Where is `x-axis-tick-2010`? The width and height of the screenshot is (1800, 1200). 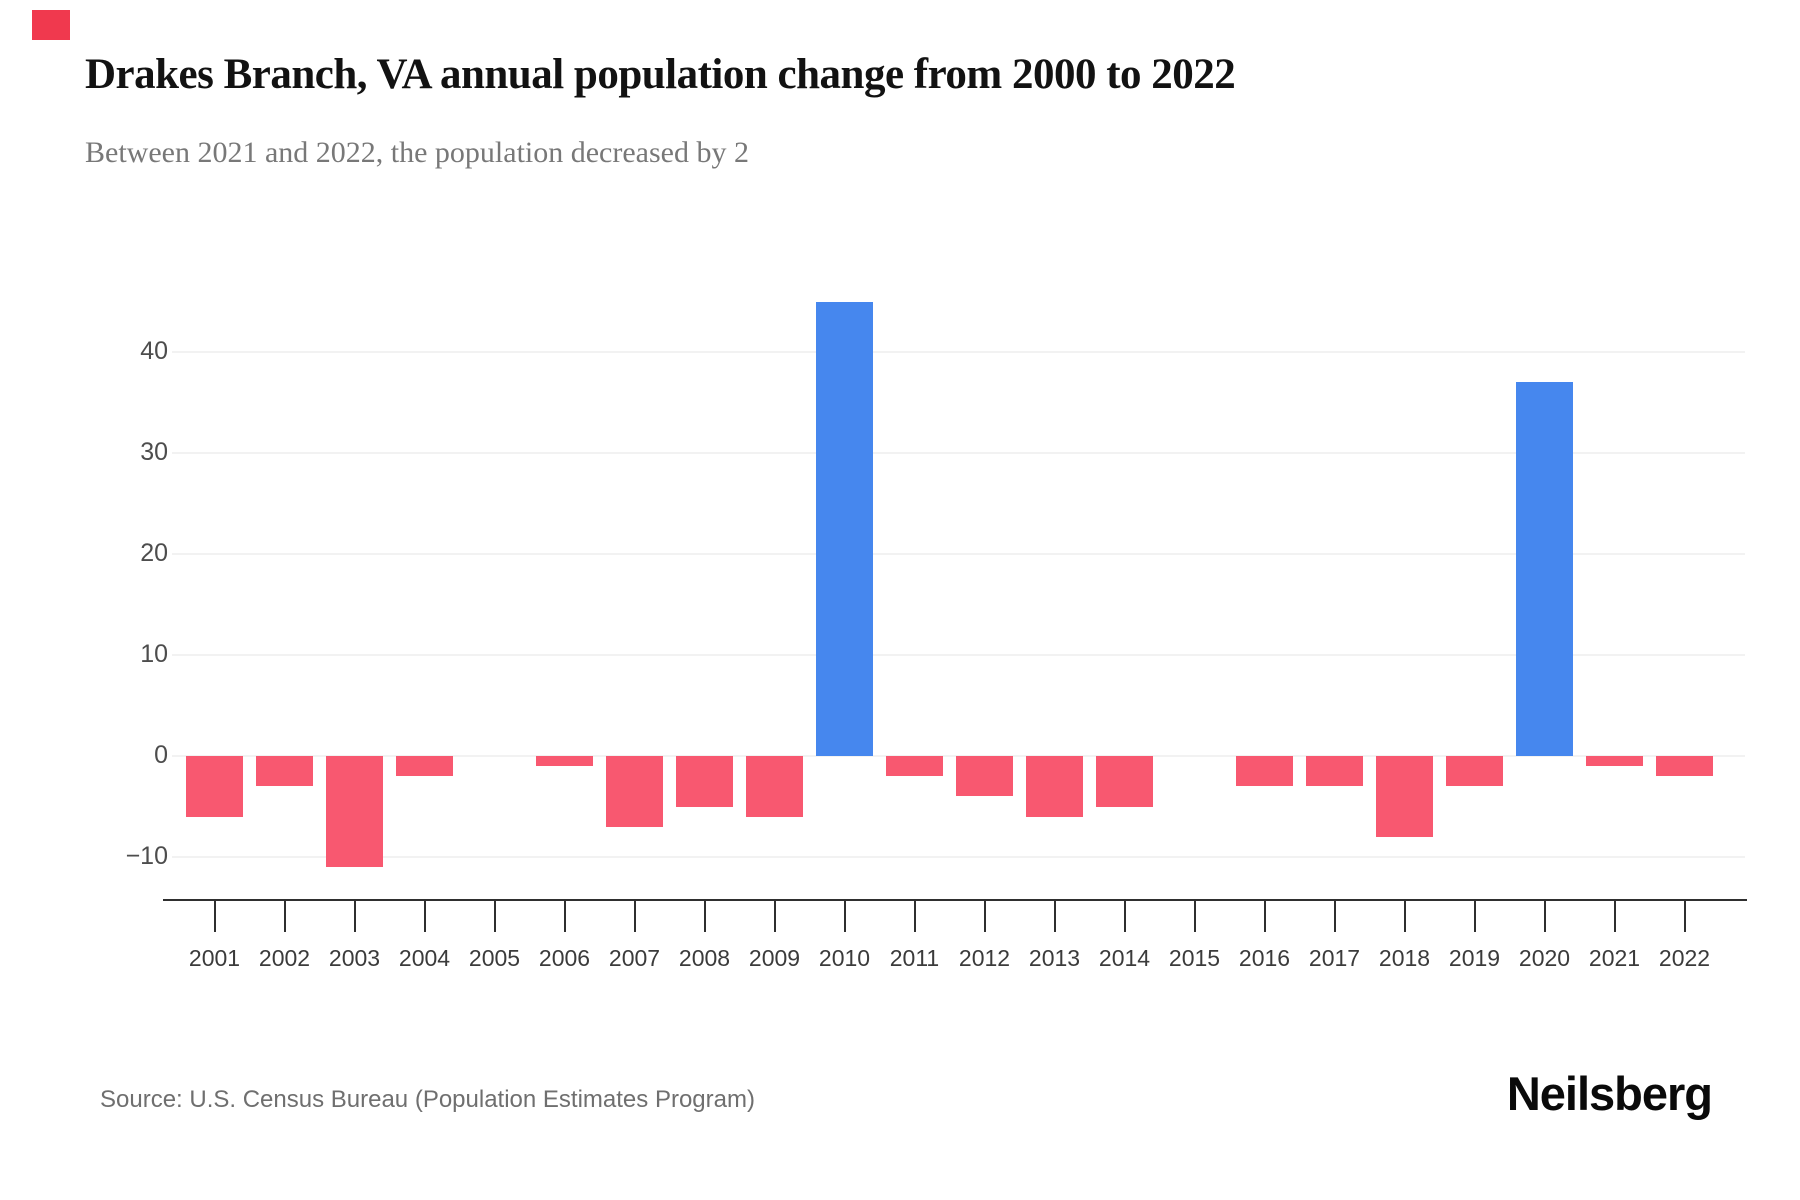 x-axis-tick-2010 is located at coordinates (844, 916).